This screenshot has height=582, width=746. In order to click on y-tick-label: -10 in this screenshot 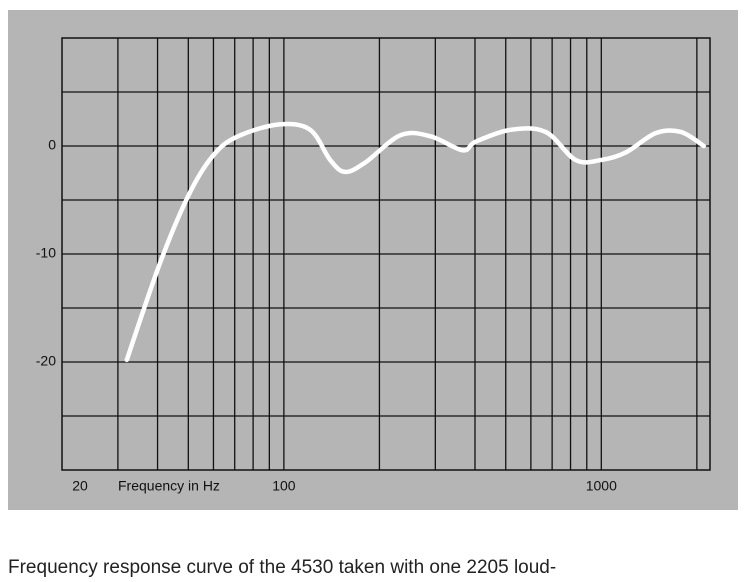, I will do `click(46, 253)`.